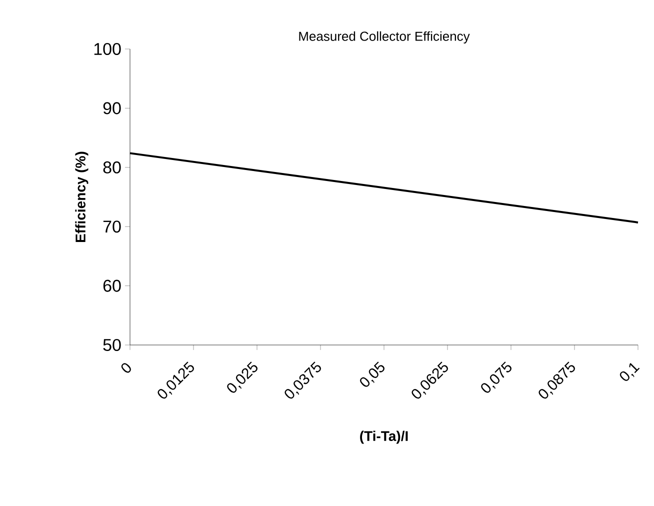  I want to click on x-axis-title: (Ti-Ta)/I, so click(384, 437).